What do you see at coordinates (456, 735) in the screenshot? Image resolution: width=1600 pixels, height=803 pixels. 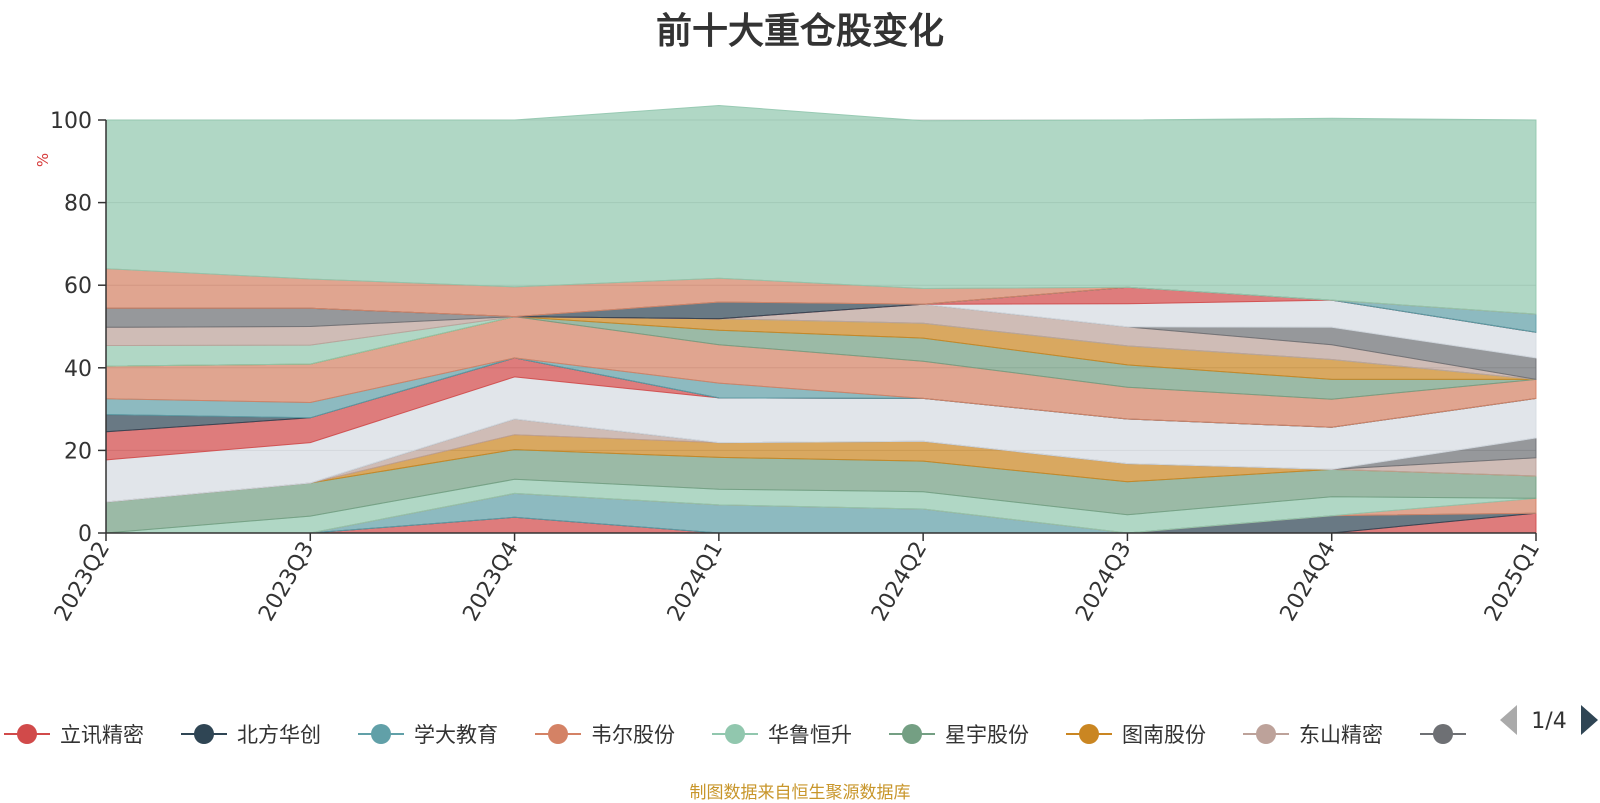 I see `legend-label: 学大教育` at bounding box center [456, 735].